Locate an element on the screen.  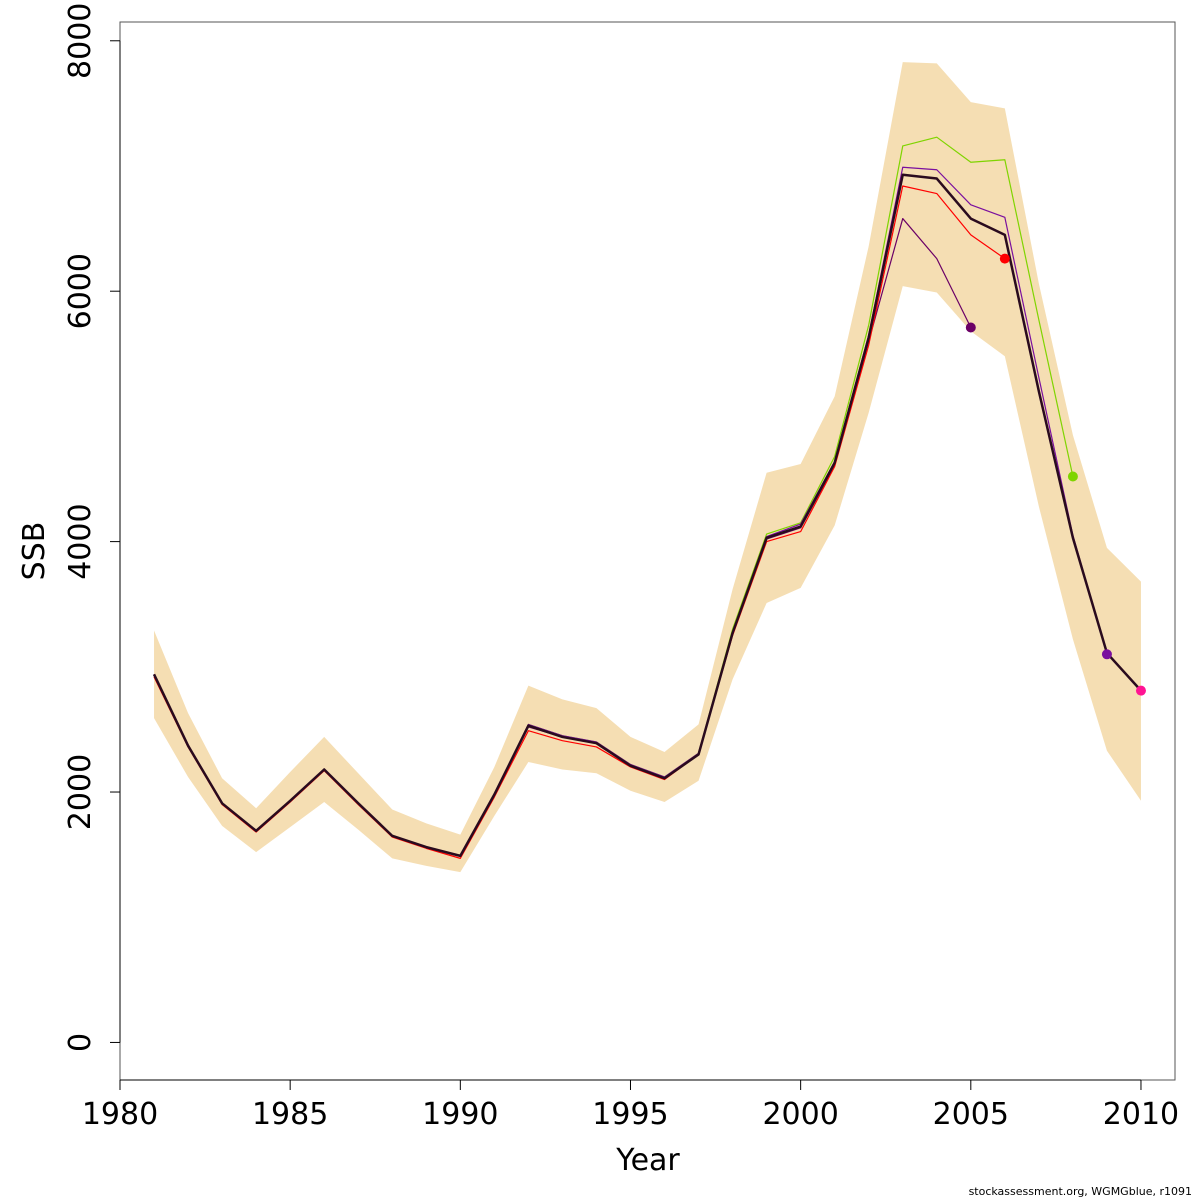
endpoint-markers is located at coordinates (1055, 474).